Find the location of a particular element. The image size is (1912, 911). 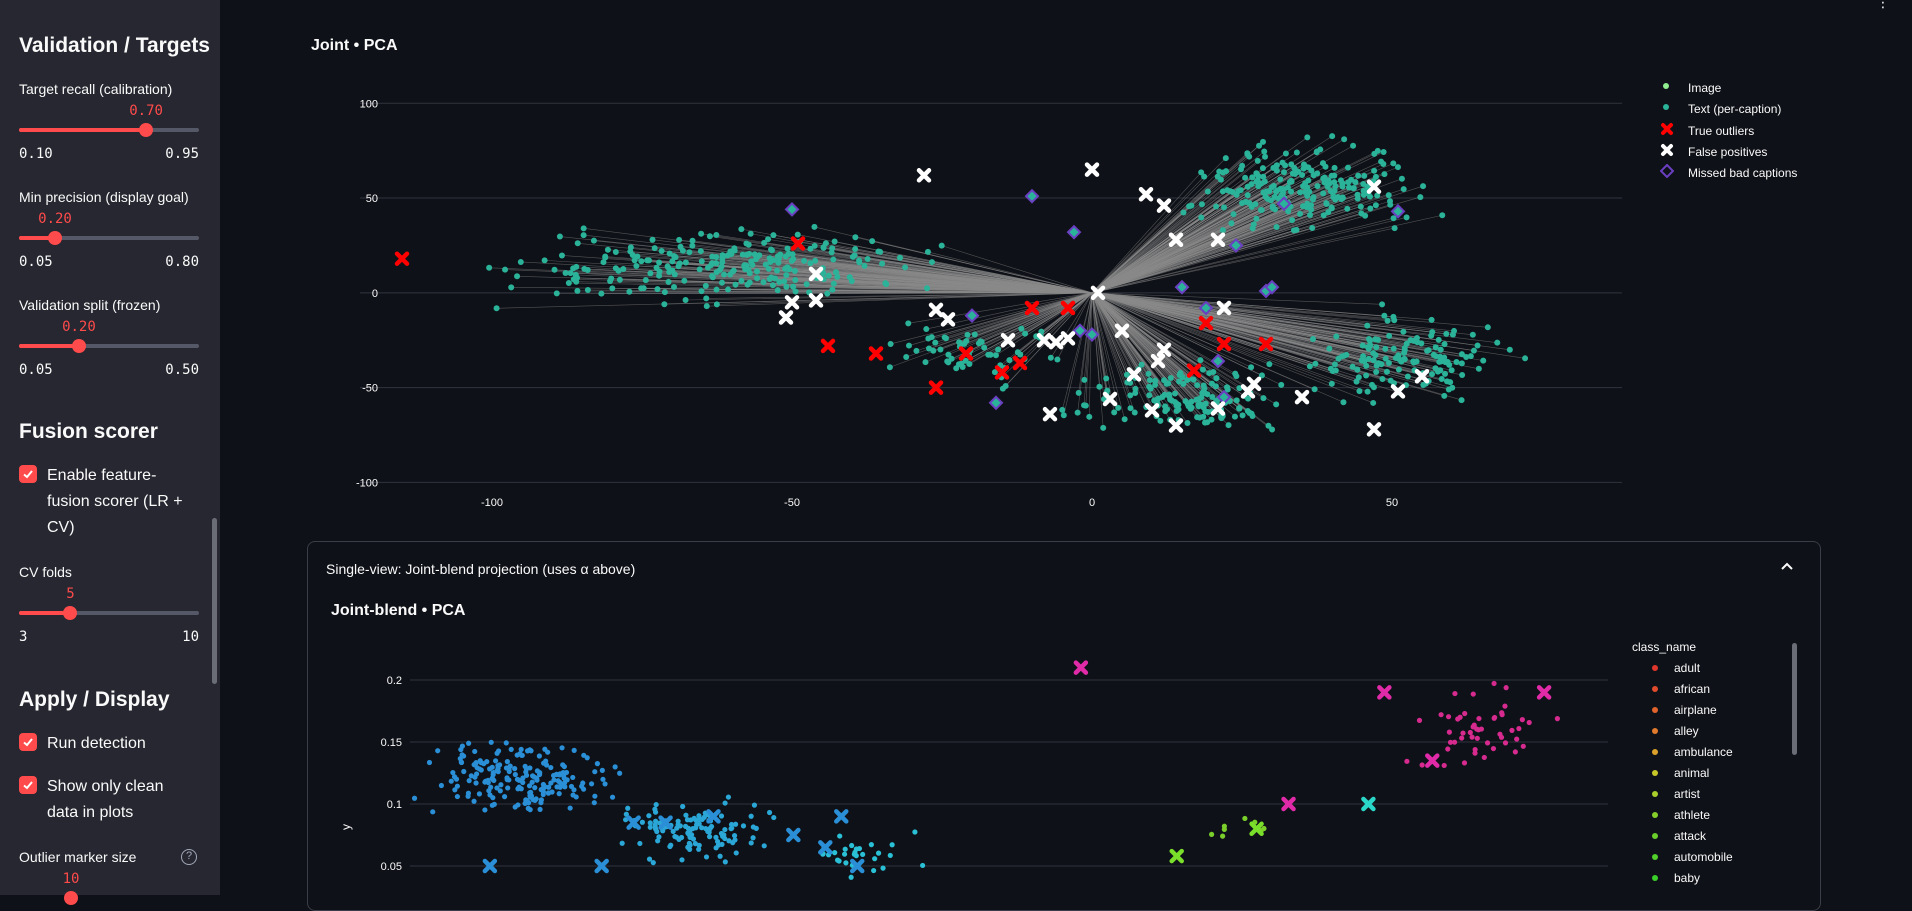

legend-item: attack is located at coordinates (1679, 835).